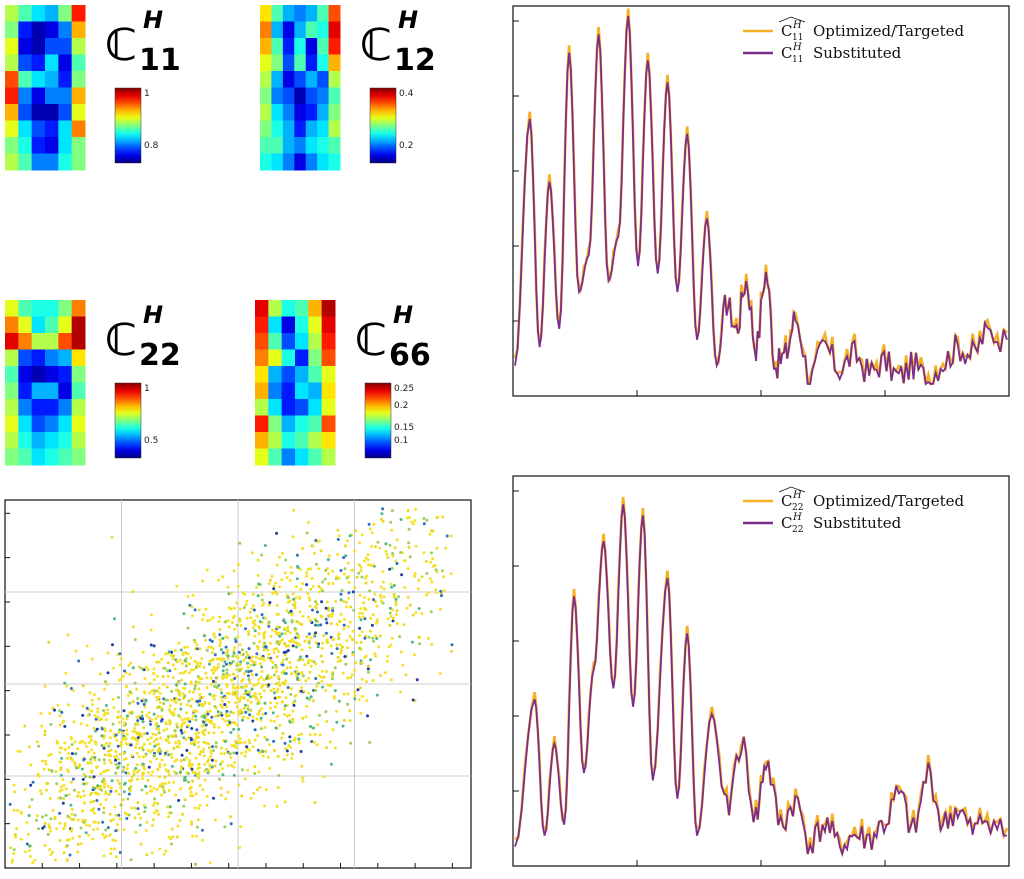  What do you see at coordinates (857, 53) in the screenshot?
I see `legend-label: Substituted` at bounding box center [857, 53].